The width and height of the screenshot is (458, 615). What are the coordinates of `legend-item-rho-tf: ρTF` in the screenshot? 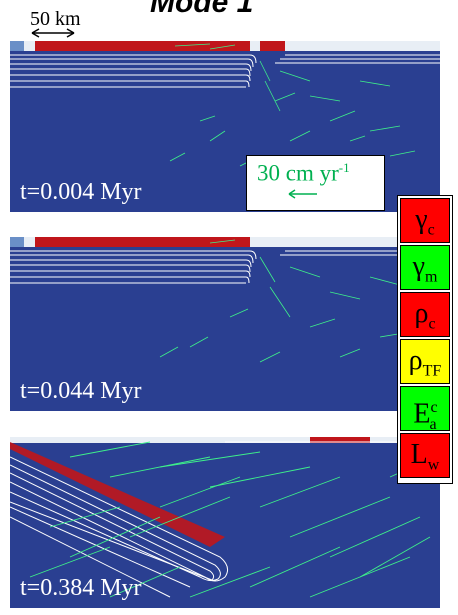 It's located at (425, 361).